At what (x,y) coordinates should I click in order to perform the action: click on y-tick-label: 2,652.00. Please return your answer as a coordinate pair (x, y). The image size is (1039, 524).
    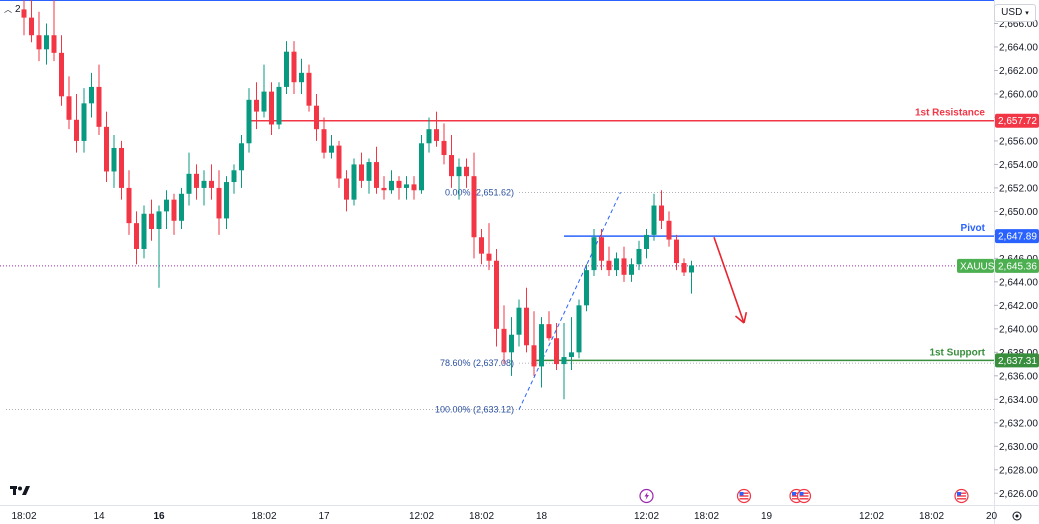
    Looking at the image, I should click on (1018, 188).